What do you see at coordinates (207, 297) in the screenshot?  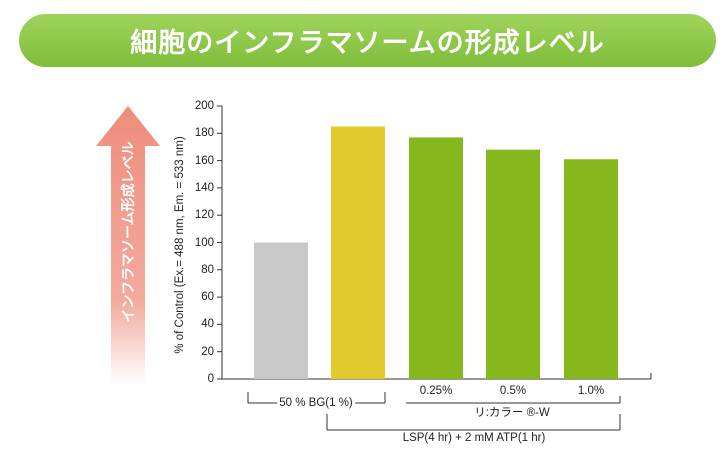 I see `y-tick-label: 60` at bounding box center [207, 297].